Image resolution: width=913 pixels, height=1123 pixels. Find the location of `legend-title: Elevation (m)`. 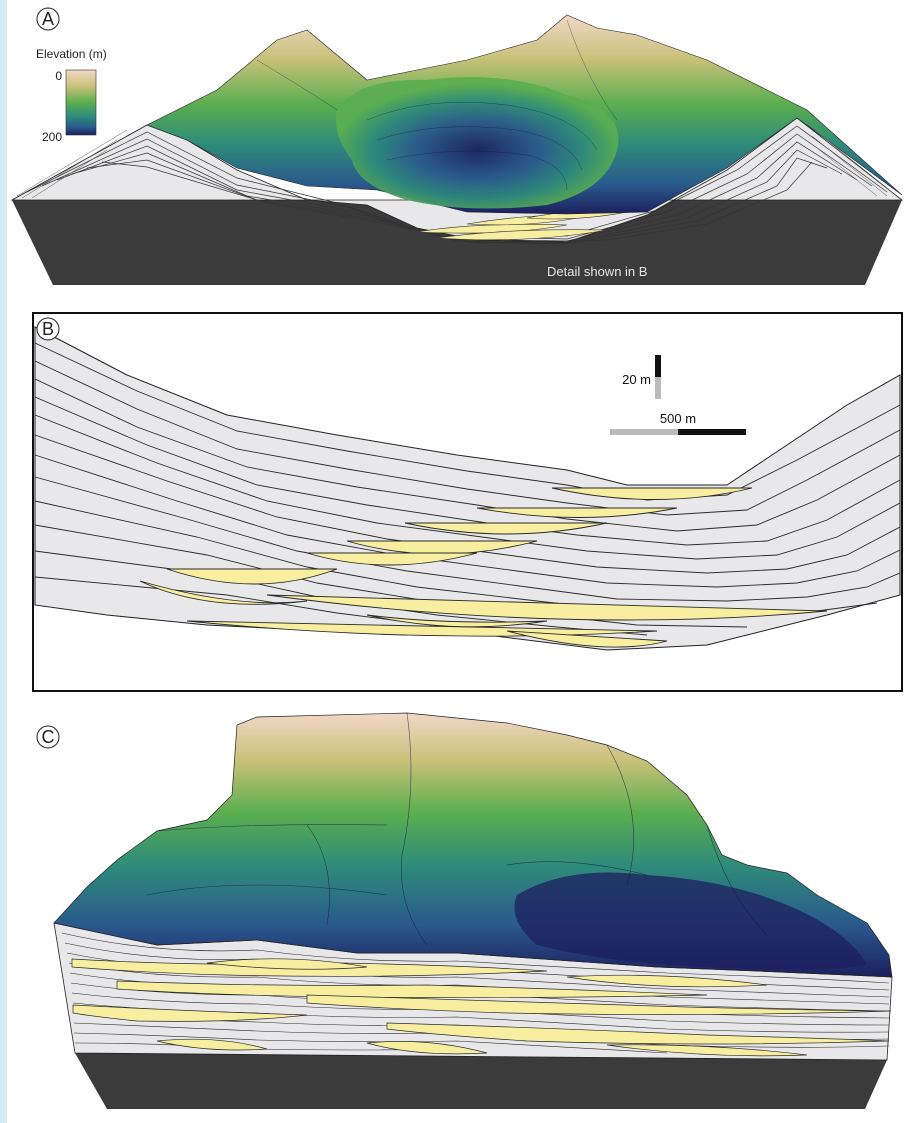

legend-title: Elevation (m) is located at coordinates (71, 54).